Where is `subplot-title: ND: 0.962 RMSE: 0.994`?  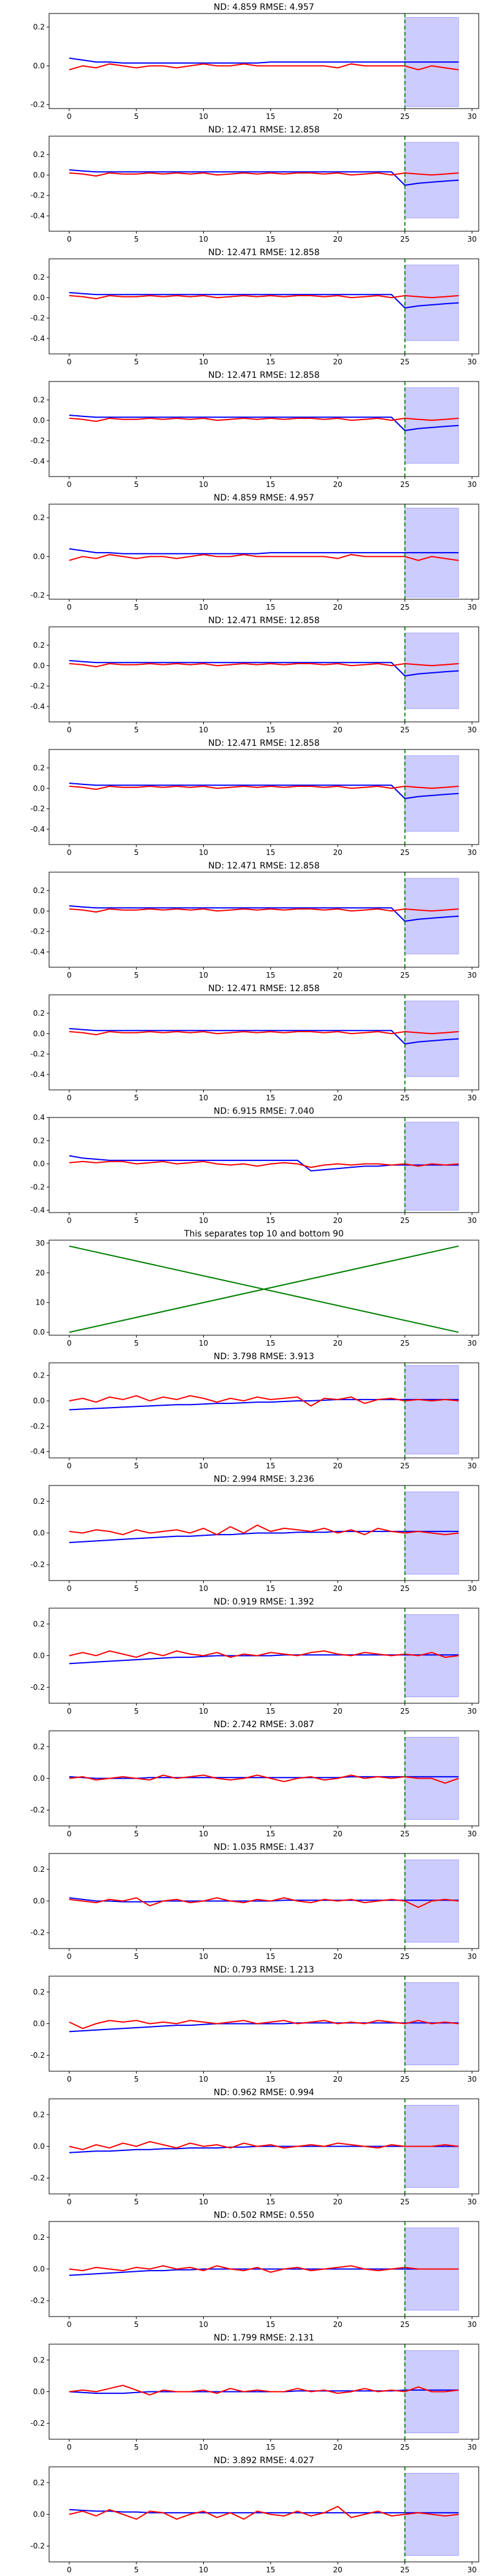 subplot-title: ND: 0.962 RMSE: 0.994 is located at coordinates (264, 2093).